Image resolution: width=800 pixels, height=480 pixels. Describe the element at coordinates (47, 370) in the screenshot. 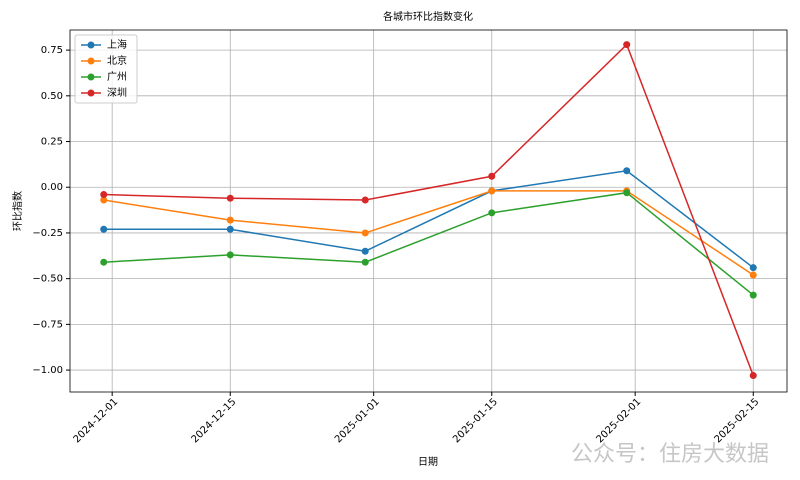

I see `y-tick-label: −1.00` at that location.